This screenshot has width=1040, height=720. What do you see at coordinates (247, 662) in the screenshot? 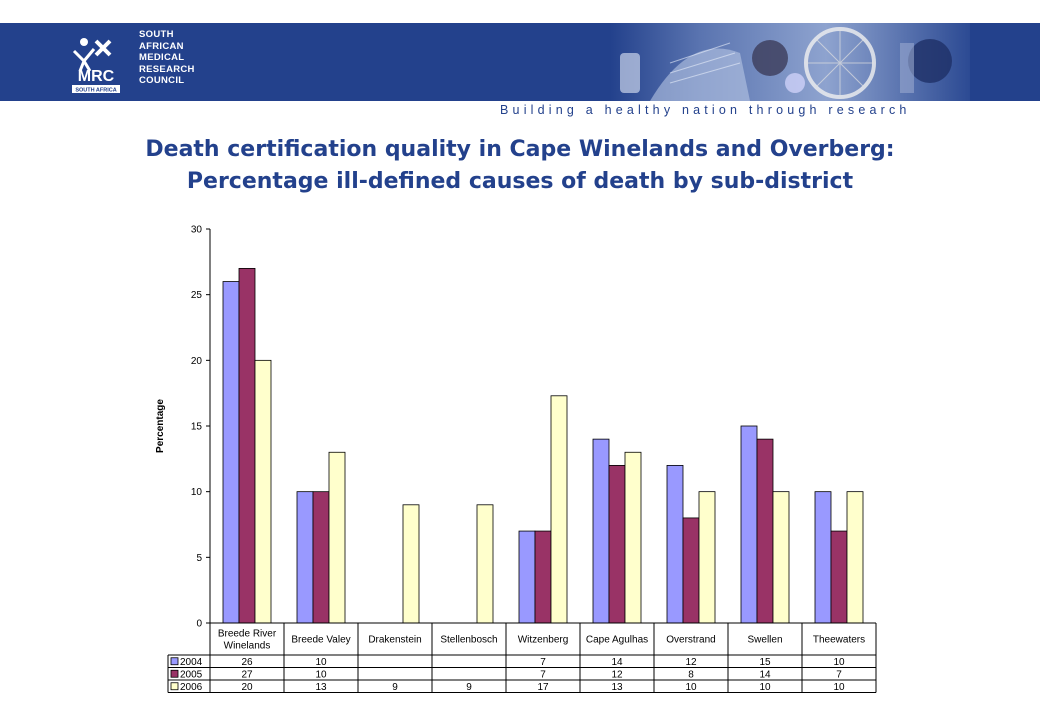
I see `data-label: 26` at bounding box center [247, 662].